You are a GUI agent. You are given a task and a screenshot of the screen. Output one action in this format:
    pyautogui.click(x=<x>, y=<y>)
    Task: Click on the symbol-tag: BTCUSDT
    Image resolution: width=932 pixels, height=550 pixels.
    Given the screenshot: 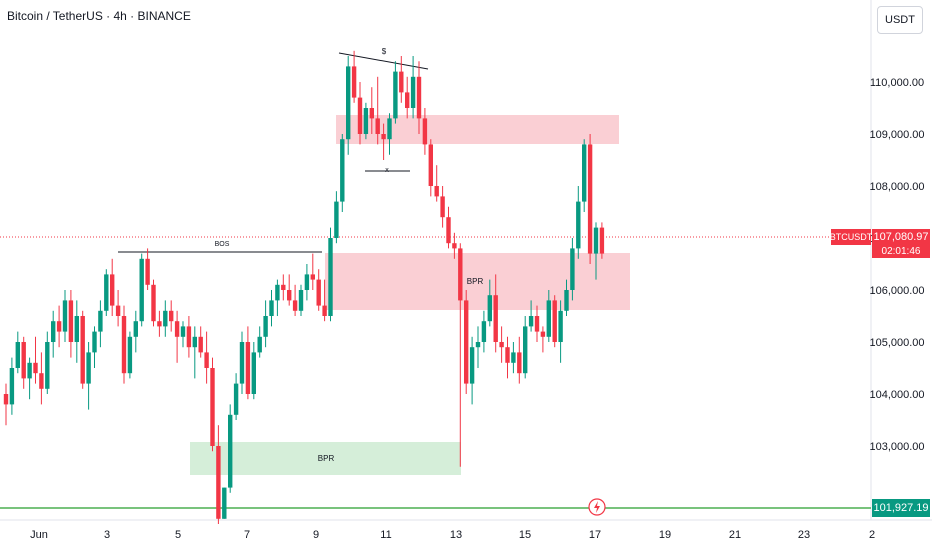 What is the action you would take?
    pyautogui.click(x=851, y=237)
    